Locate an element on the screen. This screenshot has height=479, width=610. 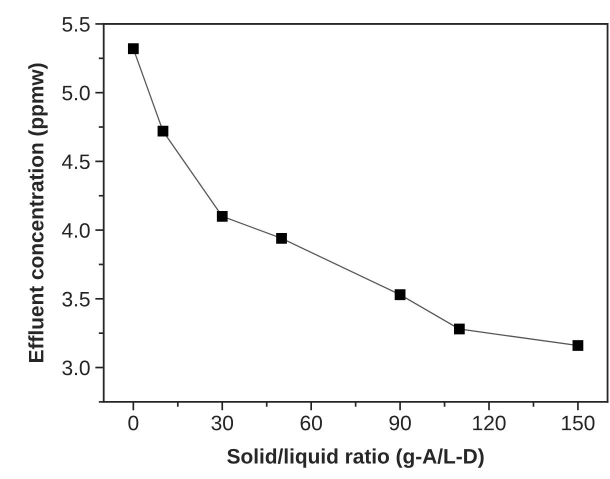
y-tick-label: 4.5 is located at coordinates (76, 162).